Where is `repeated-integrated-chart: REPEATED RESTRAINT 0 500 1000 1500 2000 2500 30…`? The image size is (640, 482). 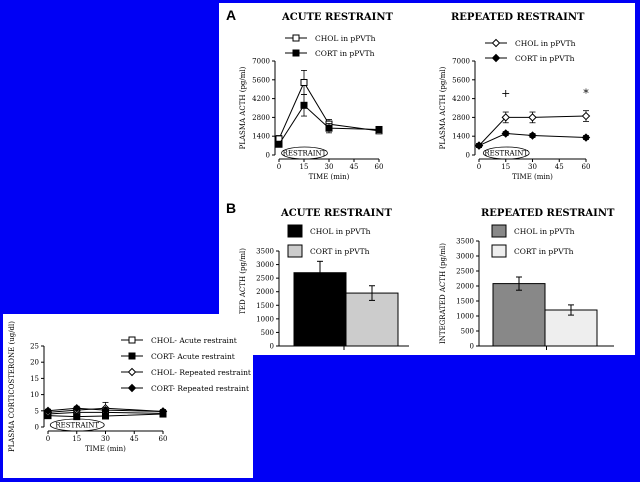 repeated-integrated-chart: REPEATED RESTRAINT 0 500 1000 1500 2000 2500 30… is located at coordinates (527, 279).